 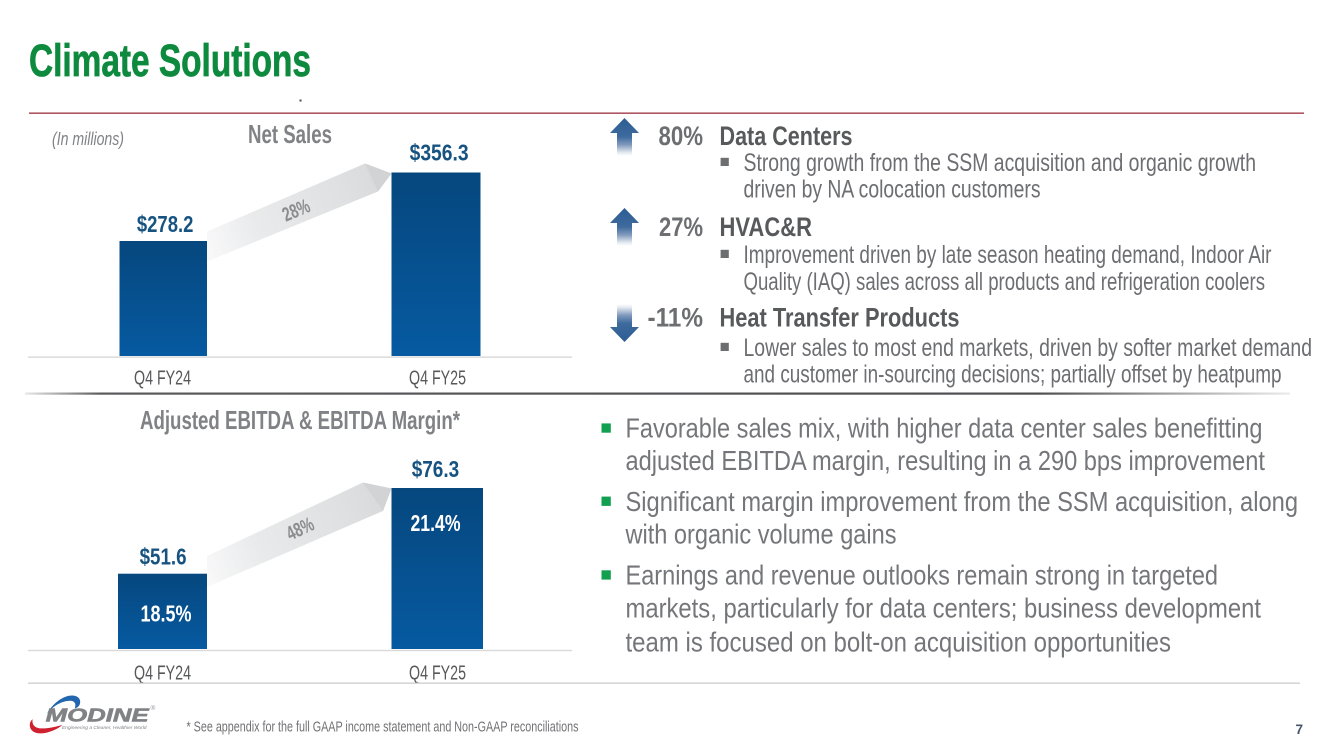 I want to click on svg-text:Adjusted EBITDA & EBITDA Margi: Adjusted EBITDA & EBITDA Margin*, so click(x=300, y=420).